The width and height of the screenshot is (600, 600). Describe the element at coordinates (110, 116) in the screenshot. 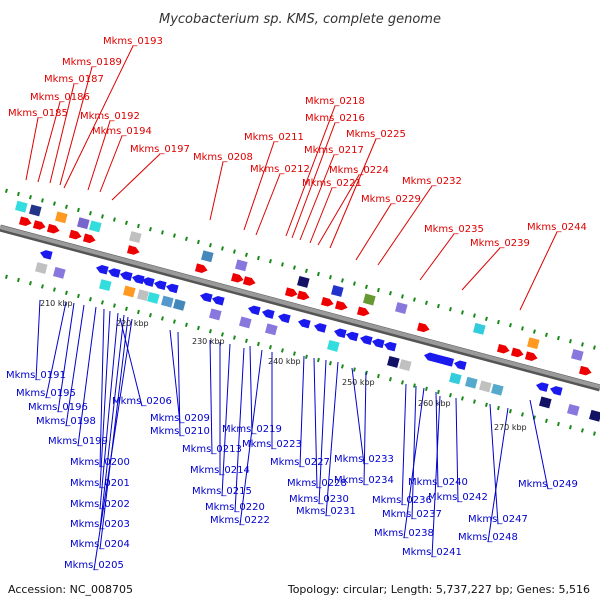

I see `forward-gene-label: Mkms_0192` at that location.